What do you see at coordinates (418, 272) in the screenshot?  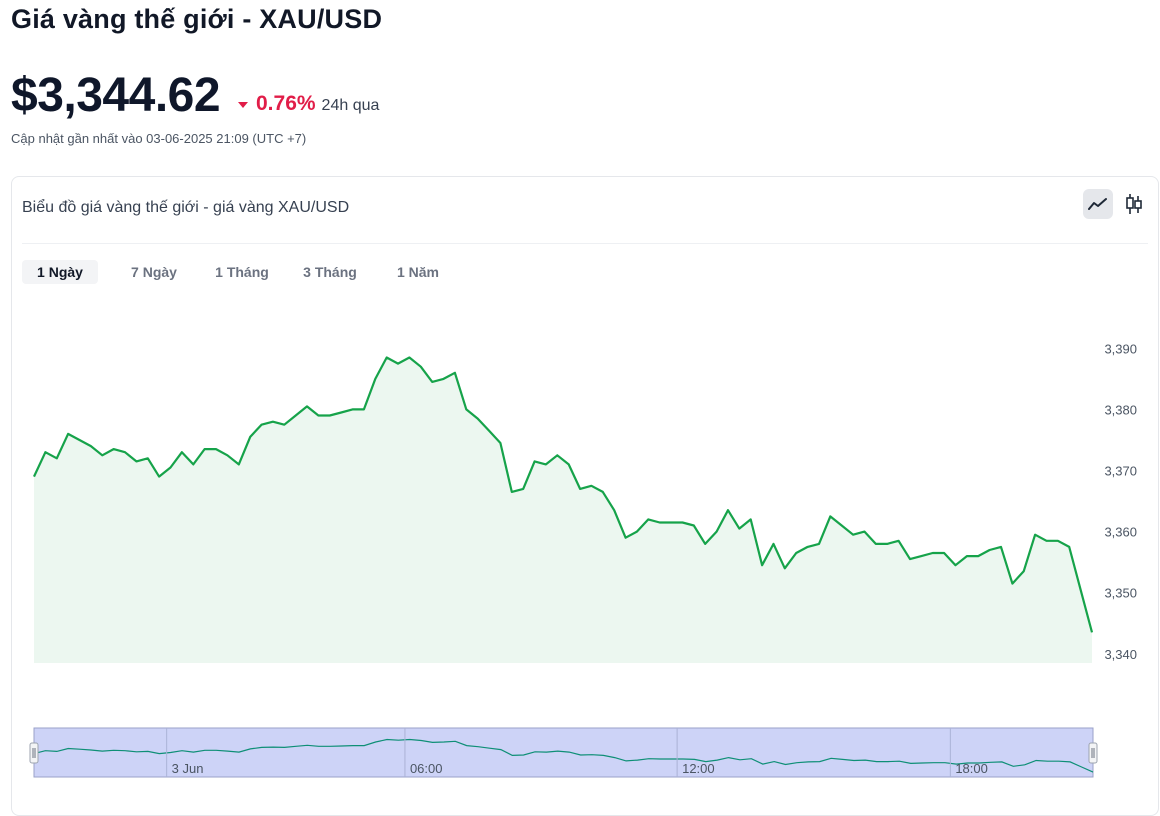 I see `tab-1-year: 1 Năm` at bounding box center [418, 272].